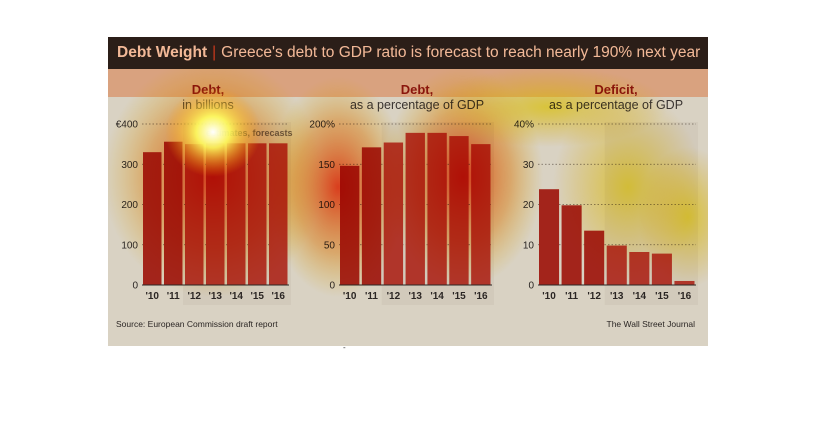  What do you see at coordinates (344, 347) in the screenshot?
I see `stray-mark: -` at bounding box center [344, 347].